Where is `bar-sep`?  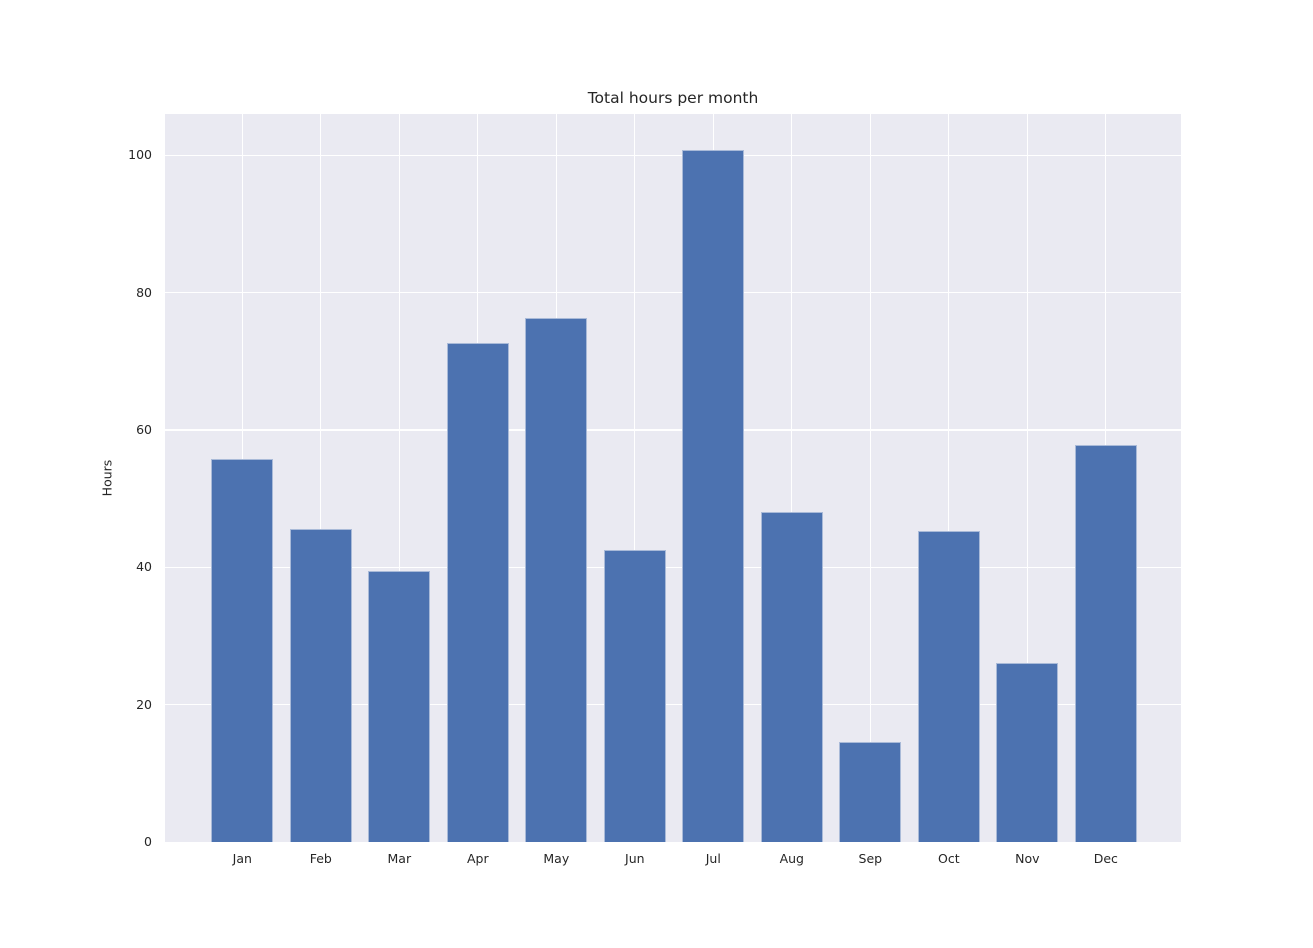
bar-sep is located at coordinates (870, 791).